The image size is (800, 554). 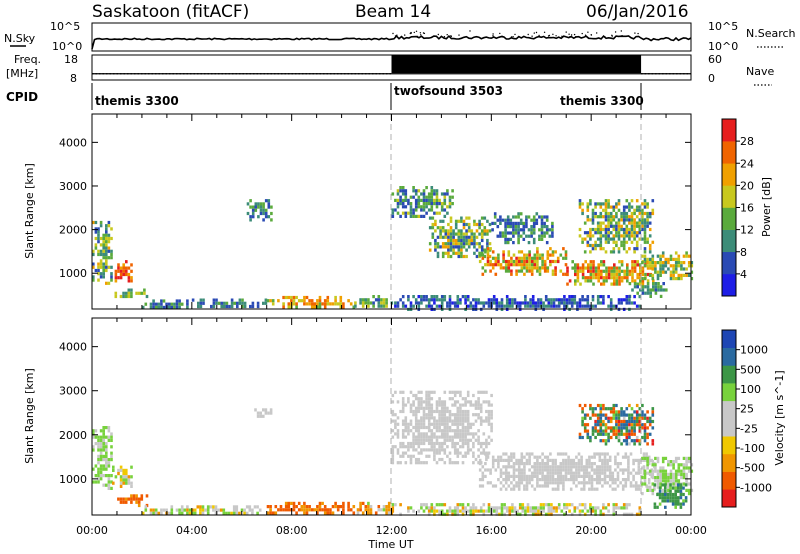 What do you see at coordinates (729, 418) in the screenshot?
I see `velocity-colorbar-frame` at bounding box center [729, 418].